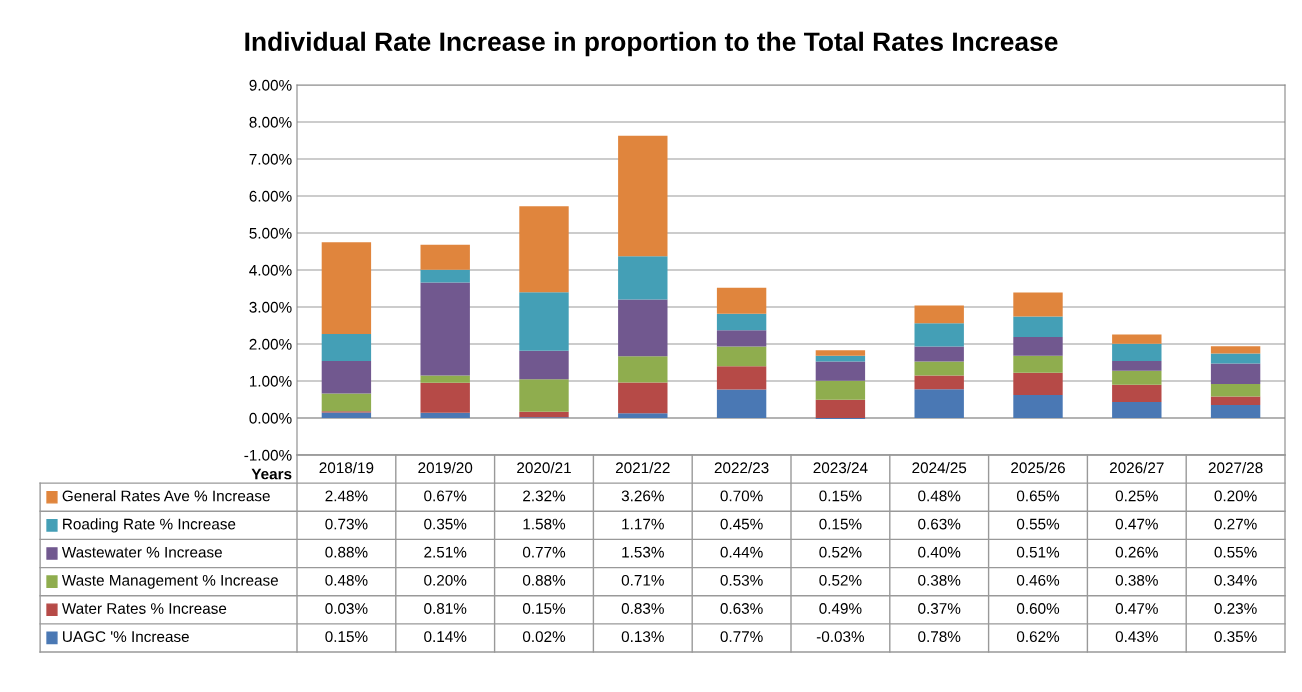 This screenshot has height=692, width=1302. I want to click on data-label: 0.26%, so click(1136, 552).